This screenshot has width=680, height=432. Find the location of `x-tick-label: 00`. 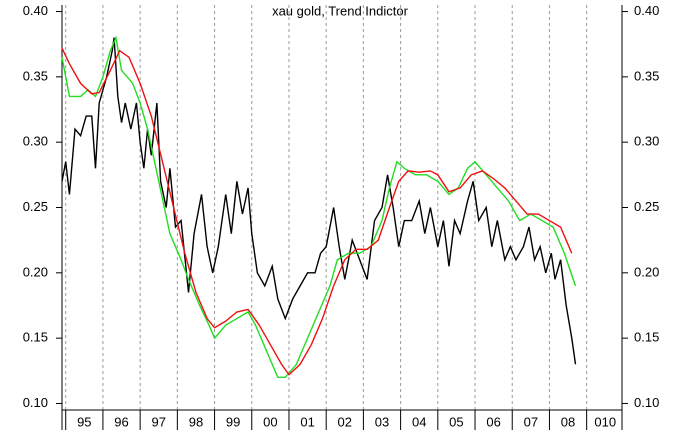

x-tick-label: 00 is located at coordinates (270, 421).